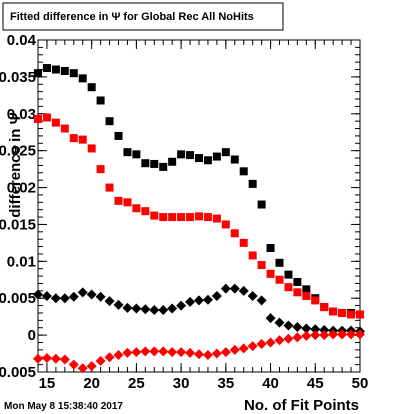  What do you see at coordinates (301, 405) in the screenshot?
I see `x-axis-title: No. of Fit Points` at bounding box center [301, 405].